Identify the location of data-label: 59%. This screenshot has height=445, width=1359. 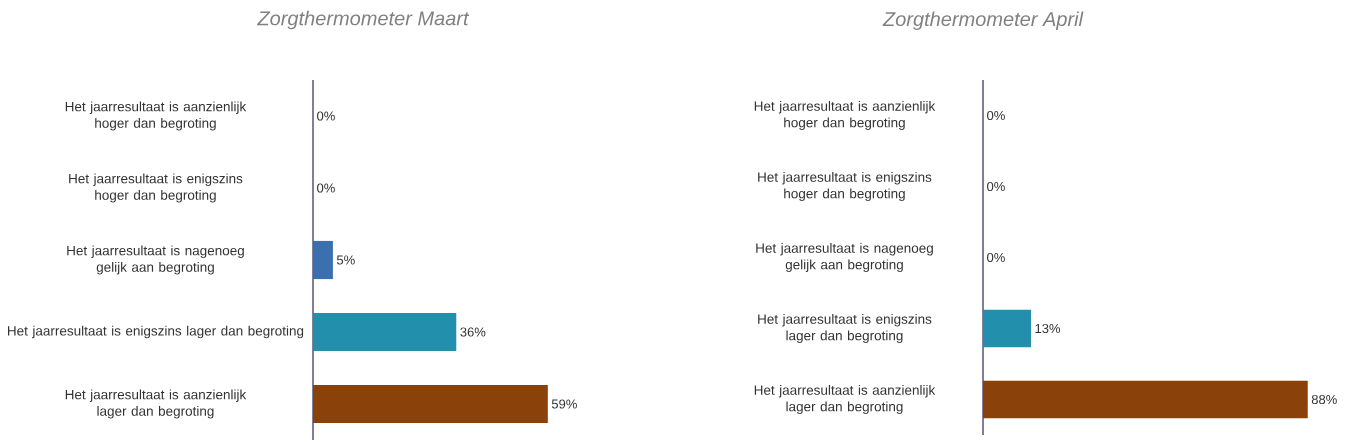
(564, 404).